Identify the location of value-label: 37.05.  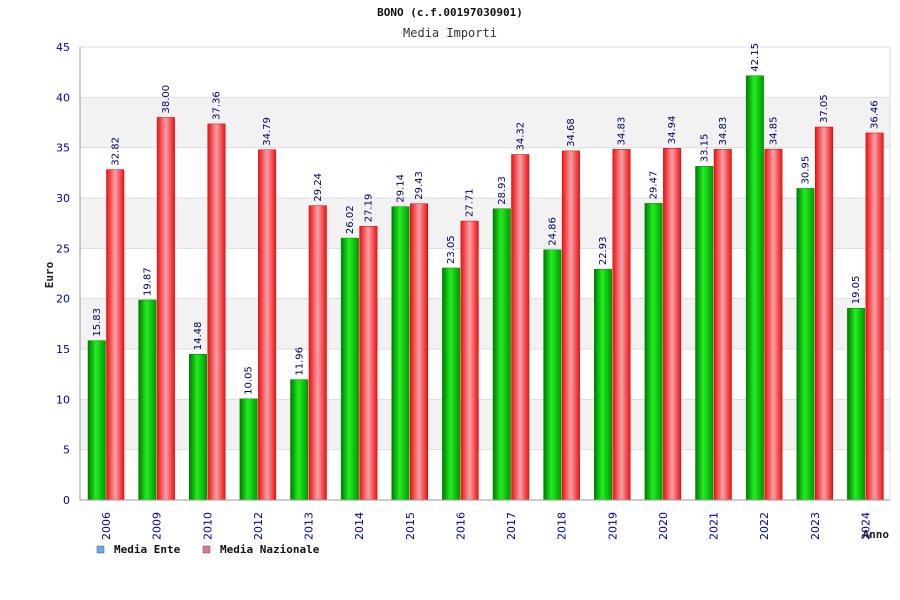
(824, 108).